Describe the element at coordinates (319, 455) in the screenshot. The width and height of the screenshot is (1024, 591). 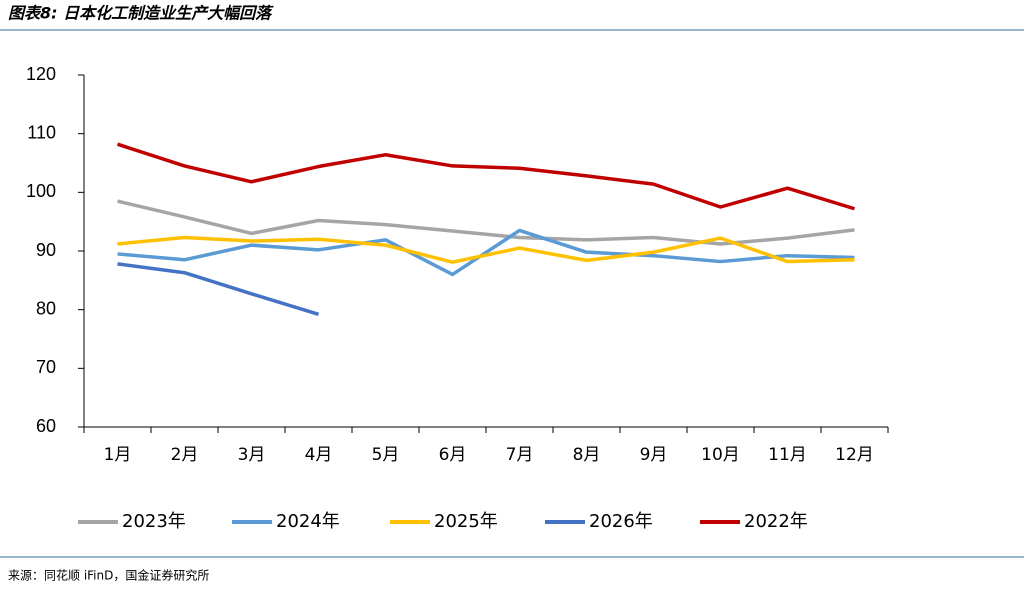
I see `x-tick-label: 4月` at that location.